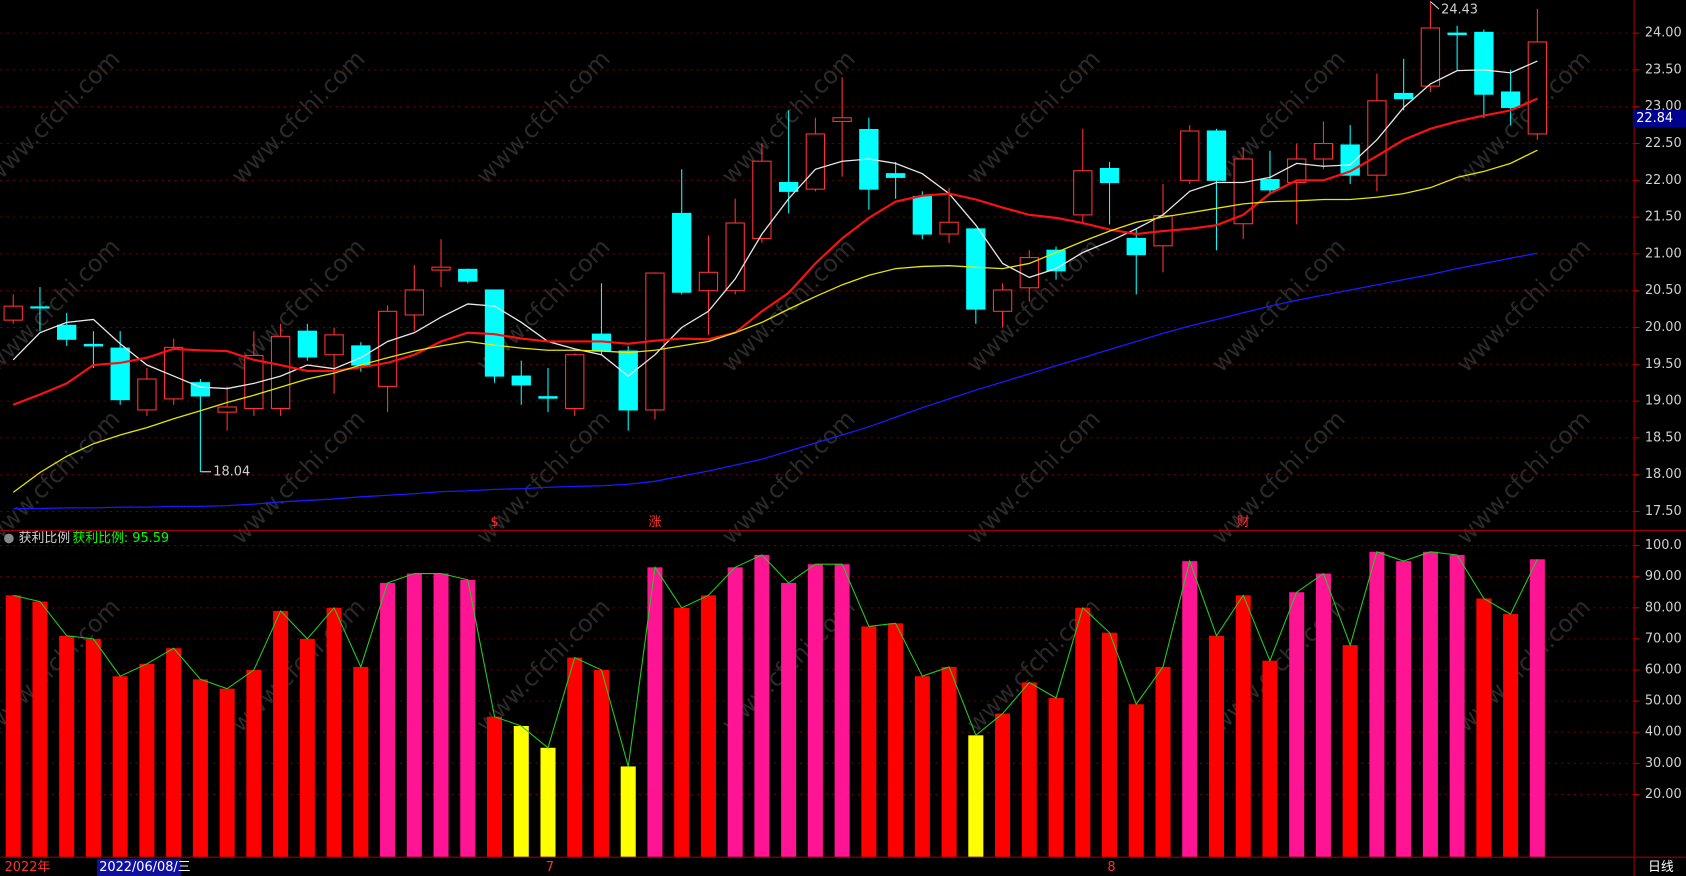  What do you see at coordinates (550, 867) in the screenshot?
I see `x-tick-label: 7` at bounding box center [550, 867].